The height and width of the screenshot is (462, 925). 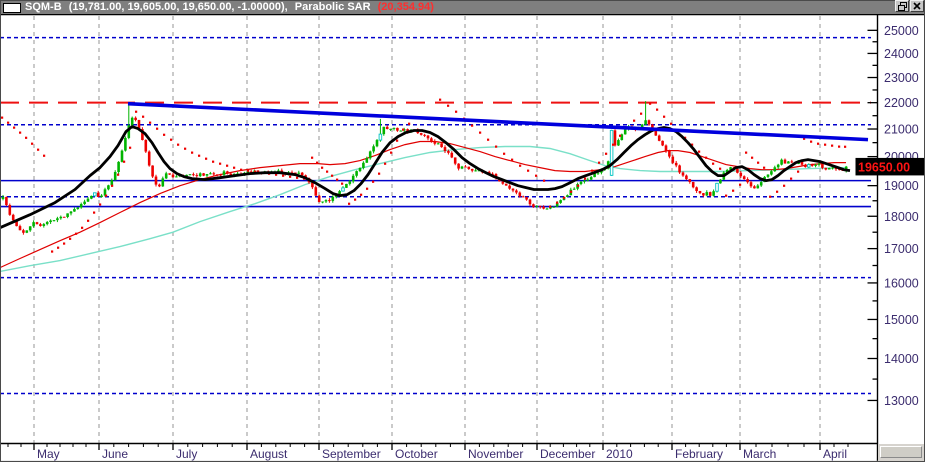 I want to click on scrollbar-corner, so click(x=901, y=452).